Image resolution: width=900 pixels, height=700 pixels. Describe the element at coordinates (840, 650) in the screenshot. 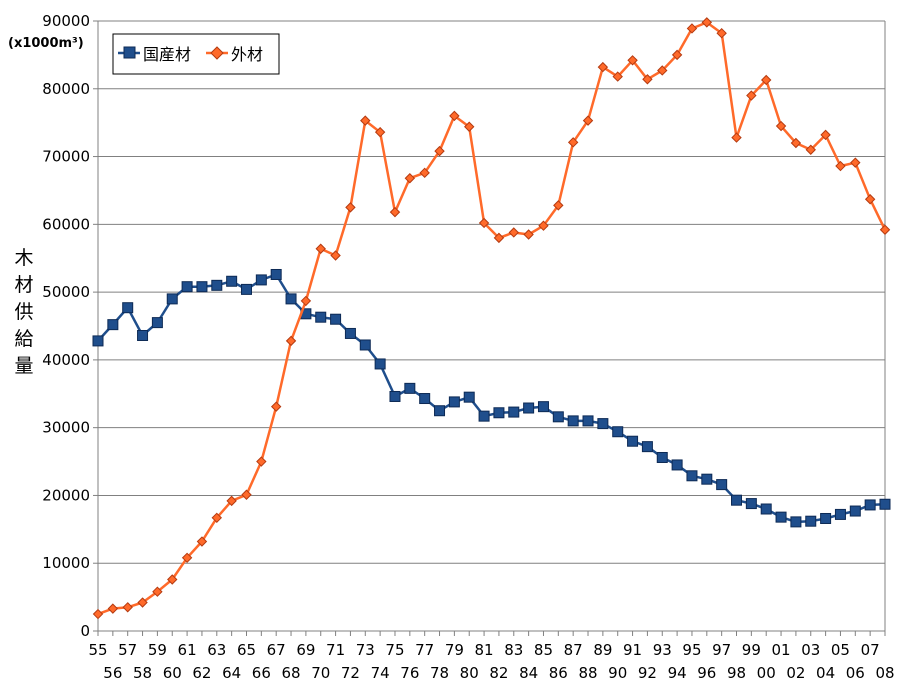

I see `x-tick-label: 05` at that location.